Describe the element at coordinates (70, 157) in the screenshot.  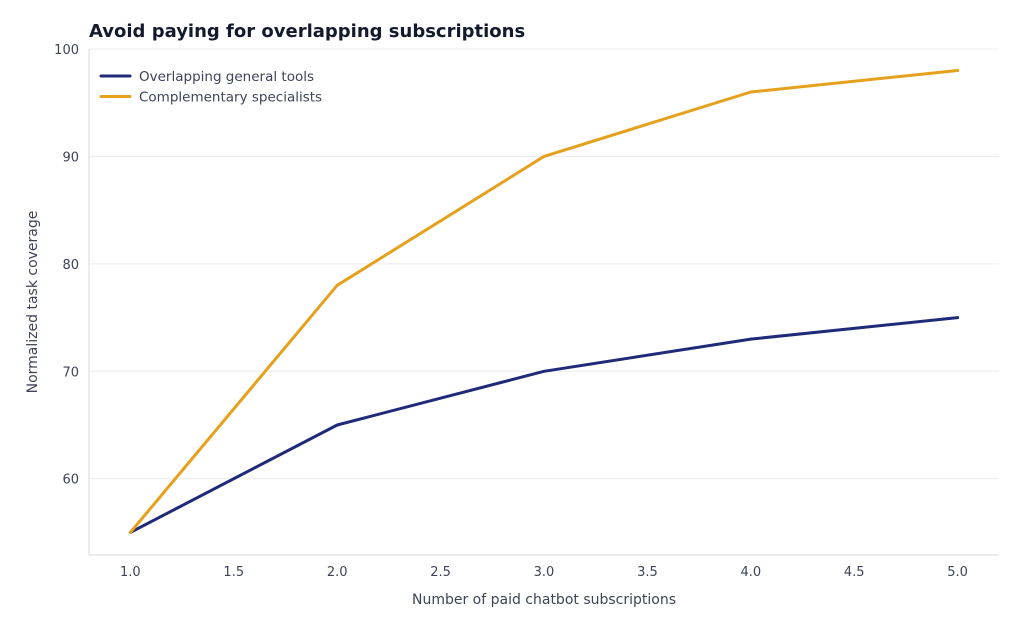
I see `y-tick-label: 90` at that location.